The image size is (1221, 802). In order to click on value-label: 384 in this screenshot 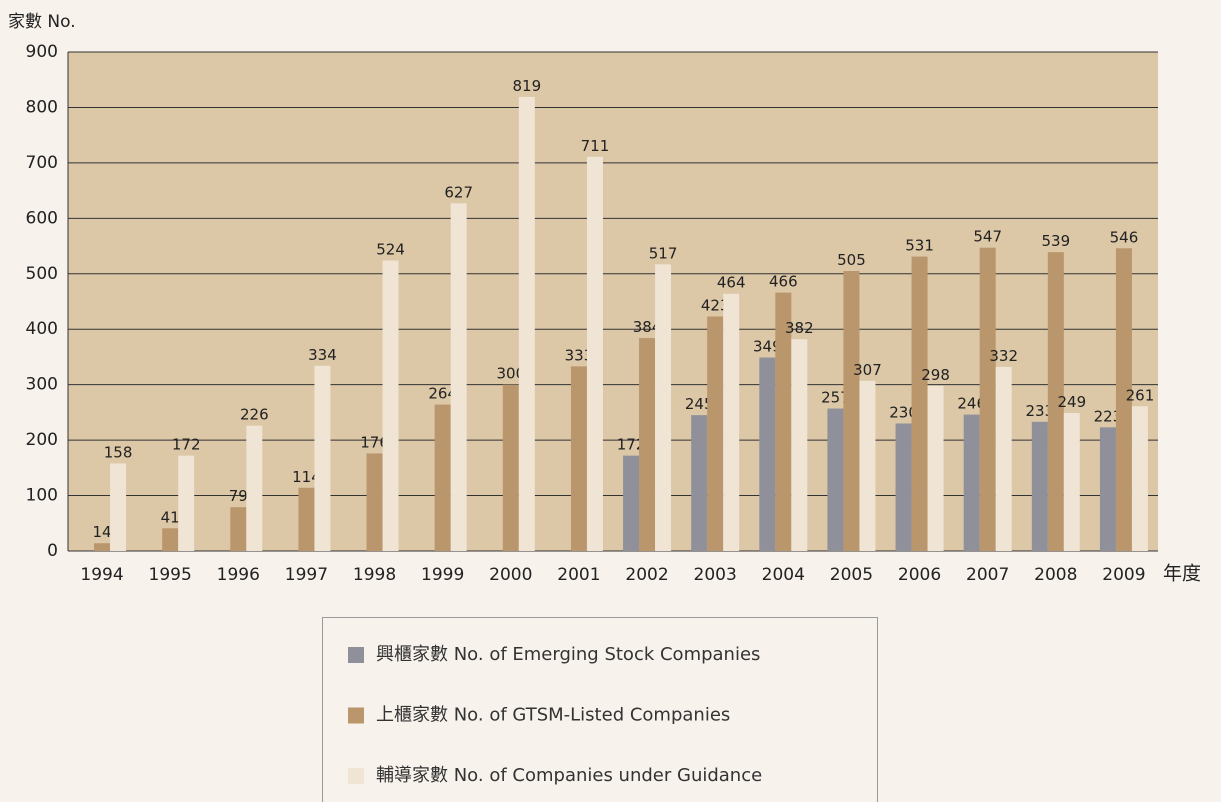, I will do `click(647, 327)`.